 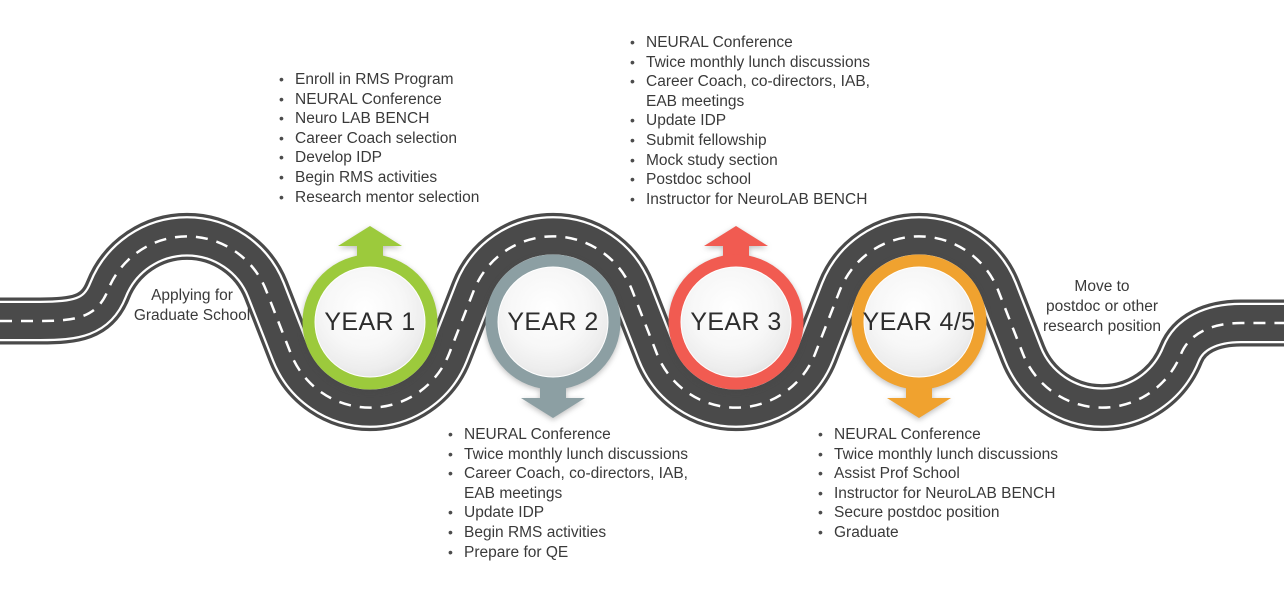 I want to click on list-item: • Secure postdoc position, so click(x=938, y=513).